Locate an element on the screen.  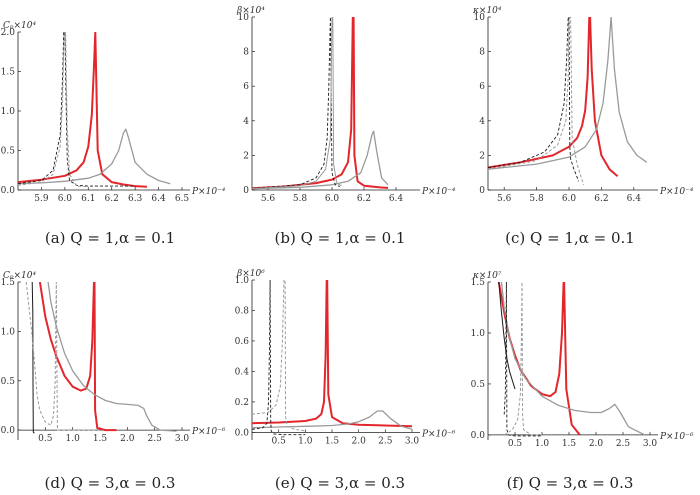
y-tick-label: 10 is located at coordinates (244, 18).